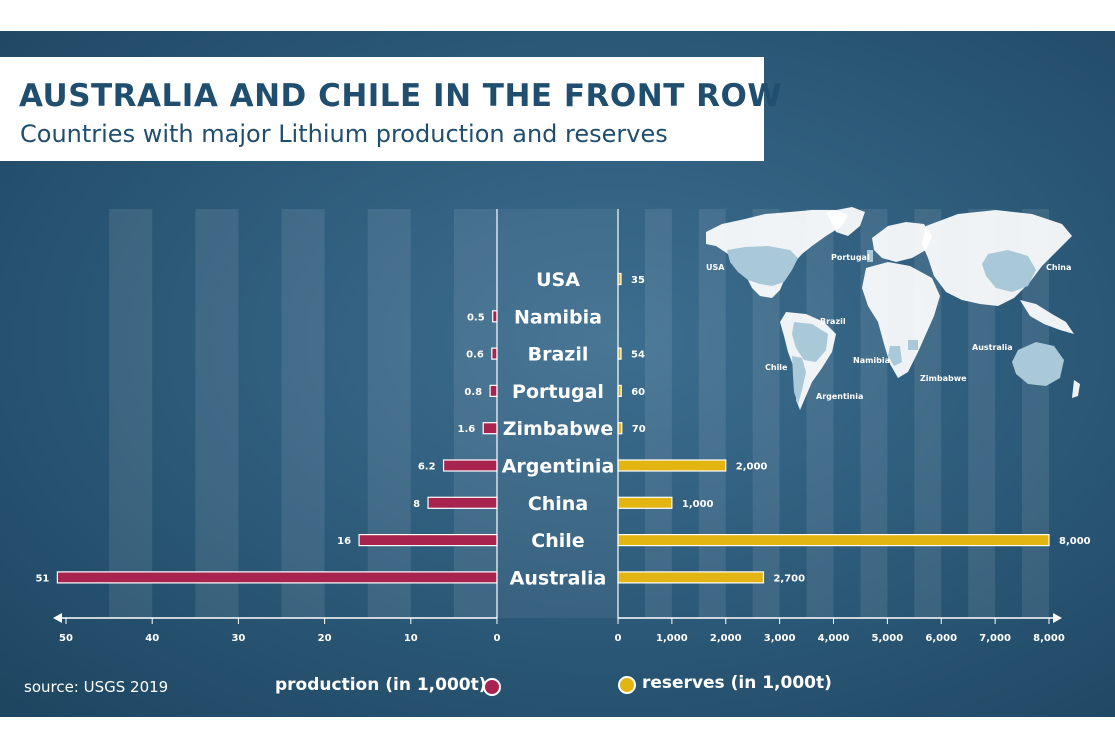  I want to click on country-label: Brazil, so click(558, 355).